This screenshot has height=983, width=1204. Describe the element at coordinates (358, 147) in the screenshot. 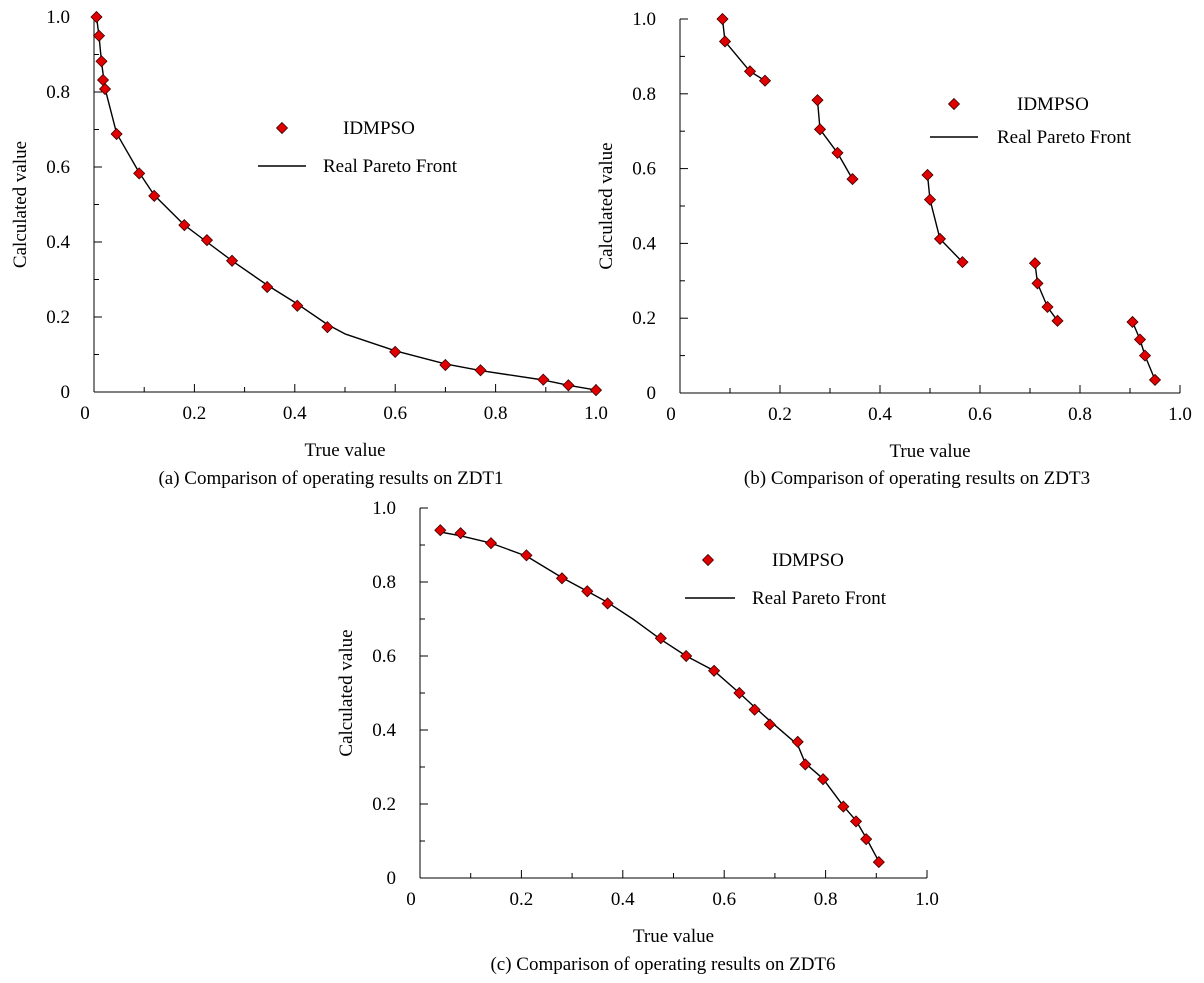

I see `legend: IDMPSO Real Pareto Front` at that location.